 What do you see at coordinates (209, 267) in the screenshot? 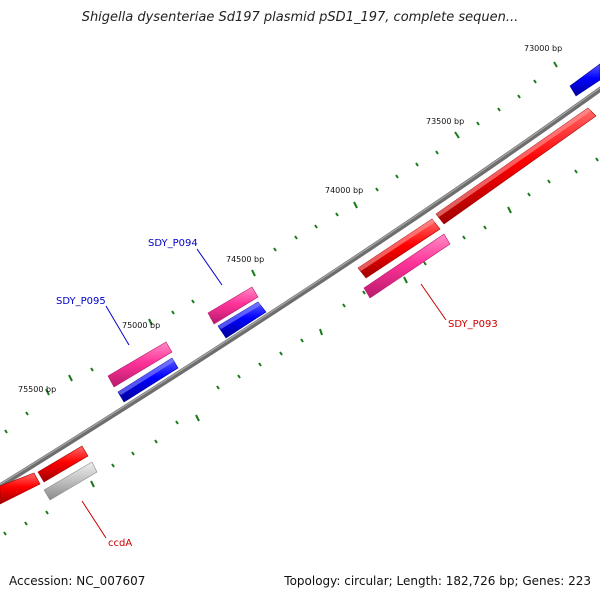
I see `leader-line-sdy-p094` at bounding box center [209, 267].